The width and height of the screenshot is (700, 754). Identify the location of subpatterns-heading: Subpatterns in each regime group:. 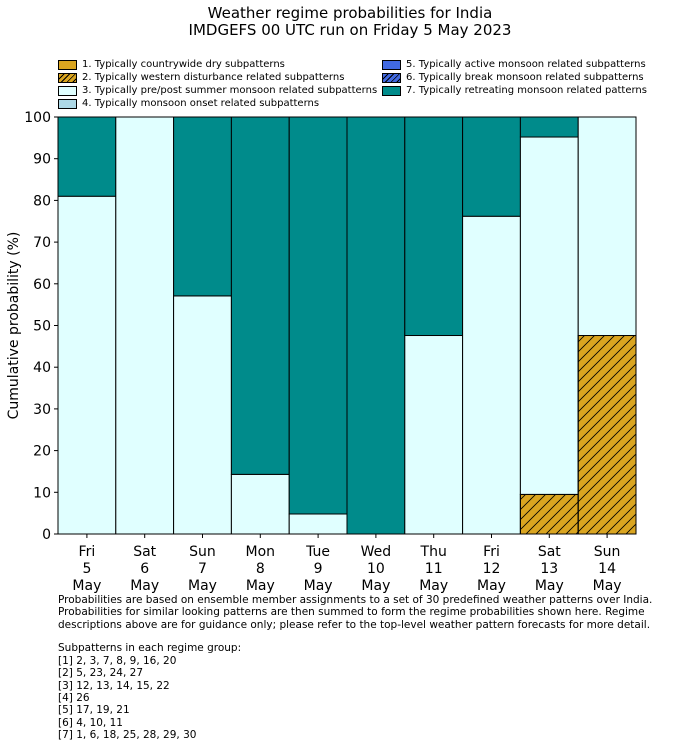
(150, 648).